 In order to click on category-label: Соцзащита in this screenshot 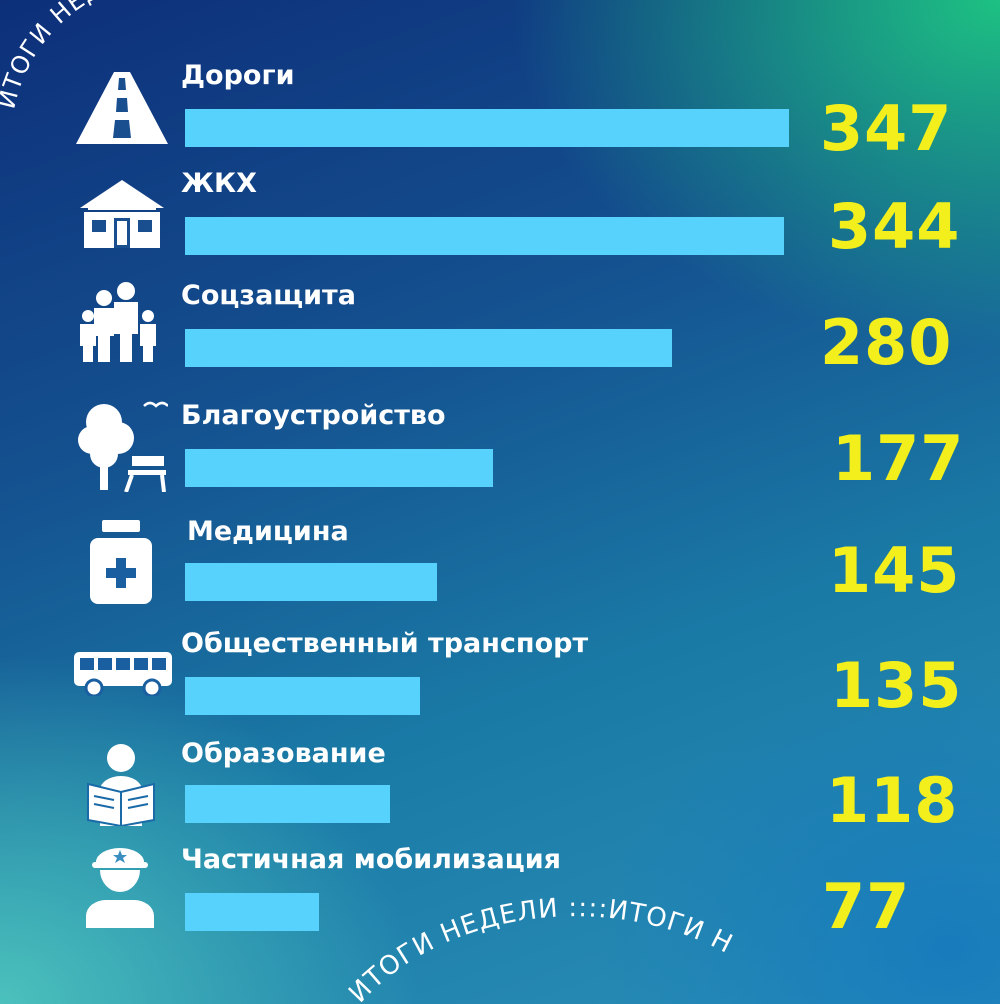, I will do `click(268, 295)`.